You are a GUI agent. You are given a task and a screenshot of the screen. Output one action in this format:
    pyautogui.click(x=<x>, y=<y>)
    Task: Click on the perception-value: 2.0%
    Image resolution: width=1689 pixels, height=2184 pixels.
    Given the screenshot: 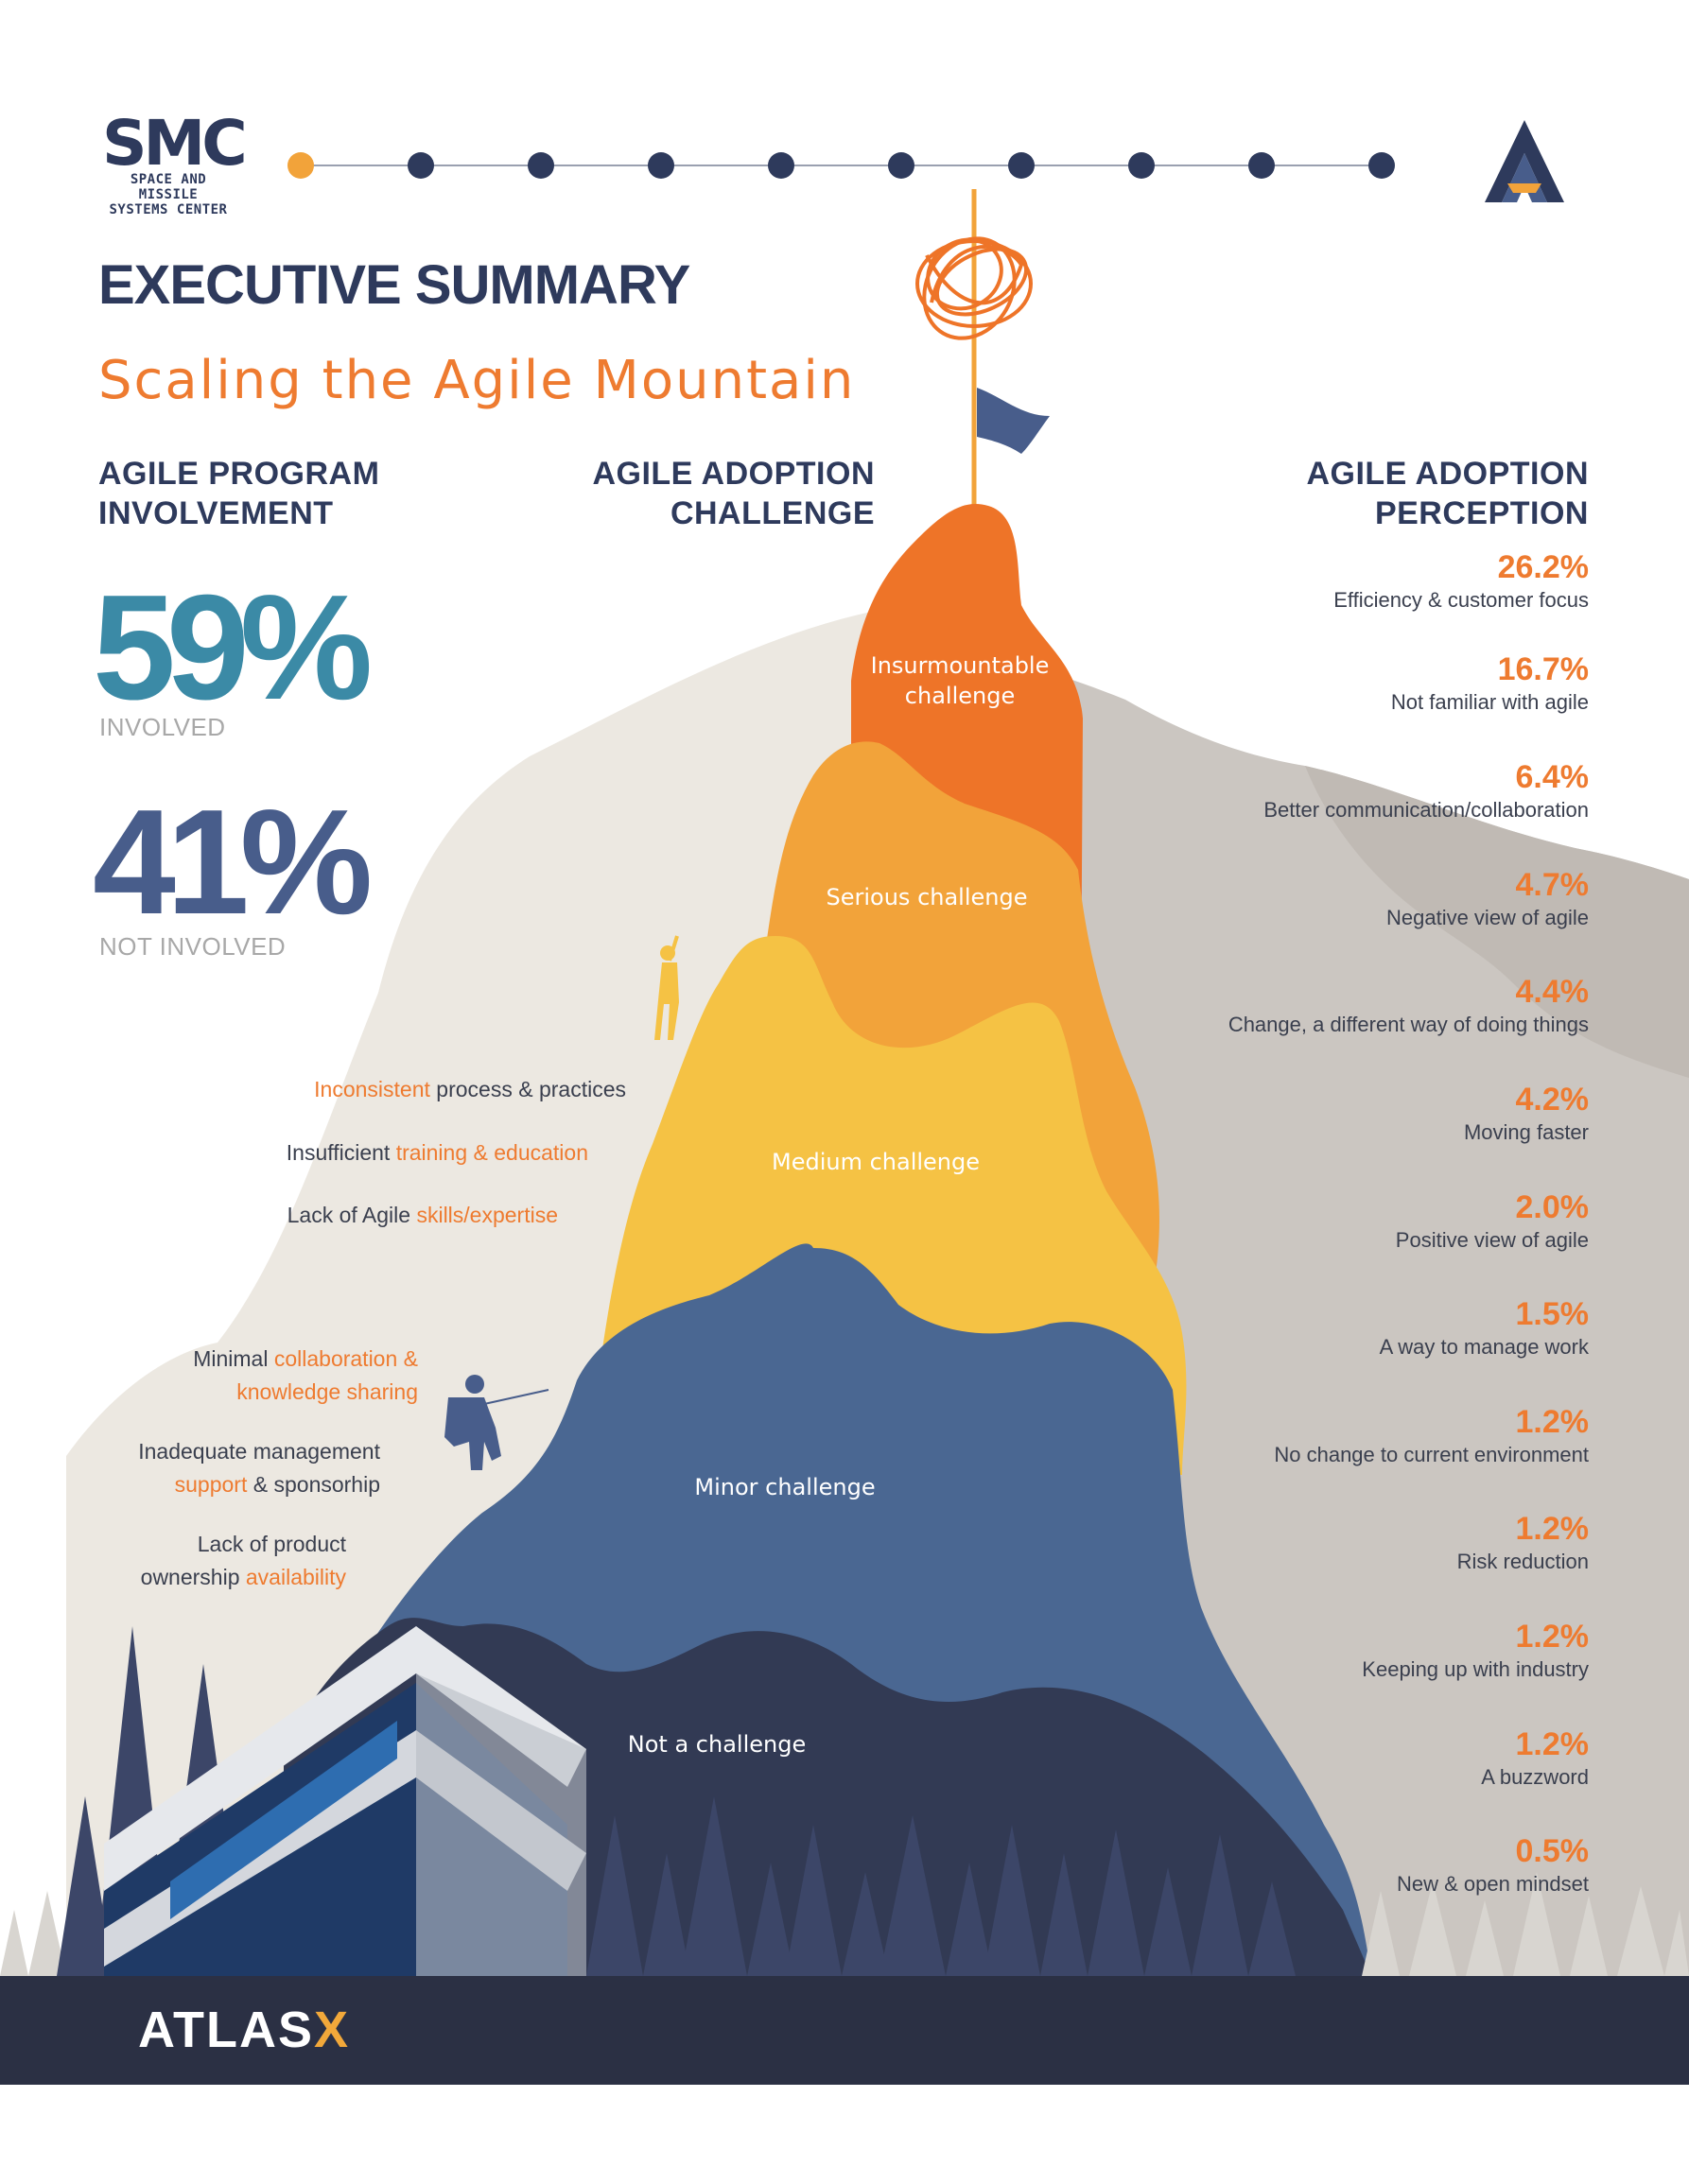 What is the action you would take?
    pyautogui.click(x=1553, y=1207)
    